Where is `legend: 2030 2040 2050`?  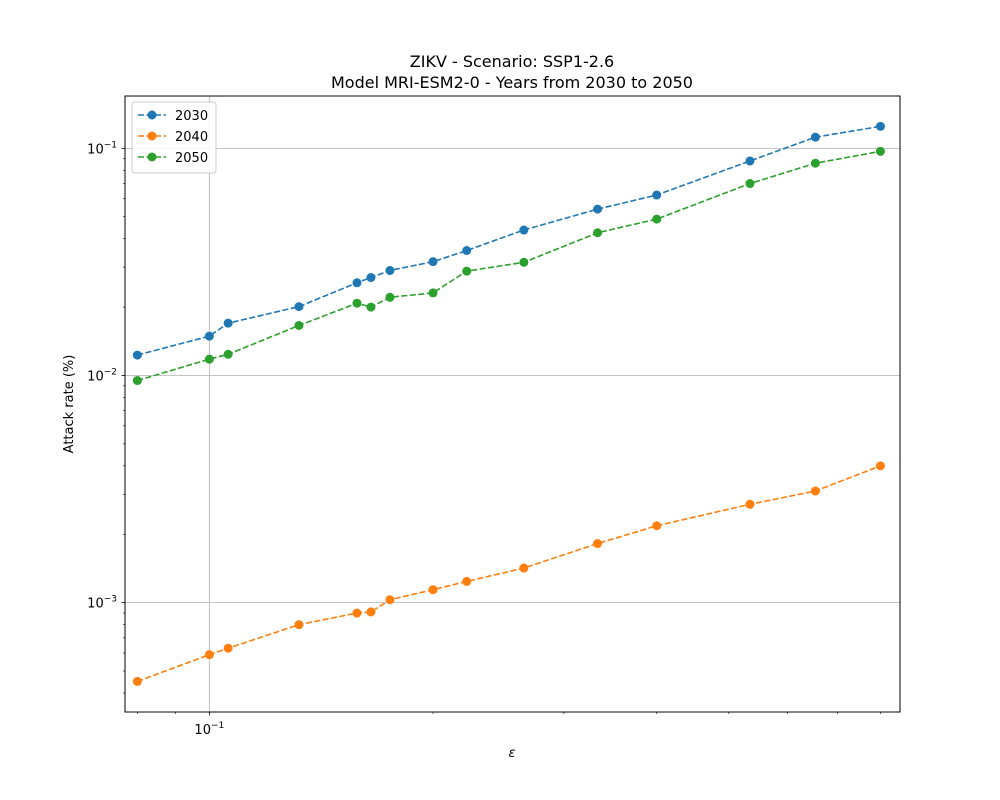 legend: 2030 2040 2050 is located at coordinates (174, 137).